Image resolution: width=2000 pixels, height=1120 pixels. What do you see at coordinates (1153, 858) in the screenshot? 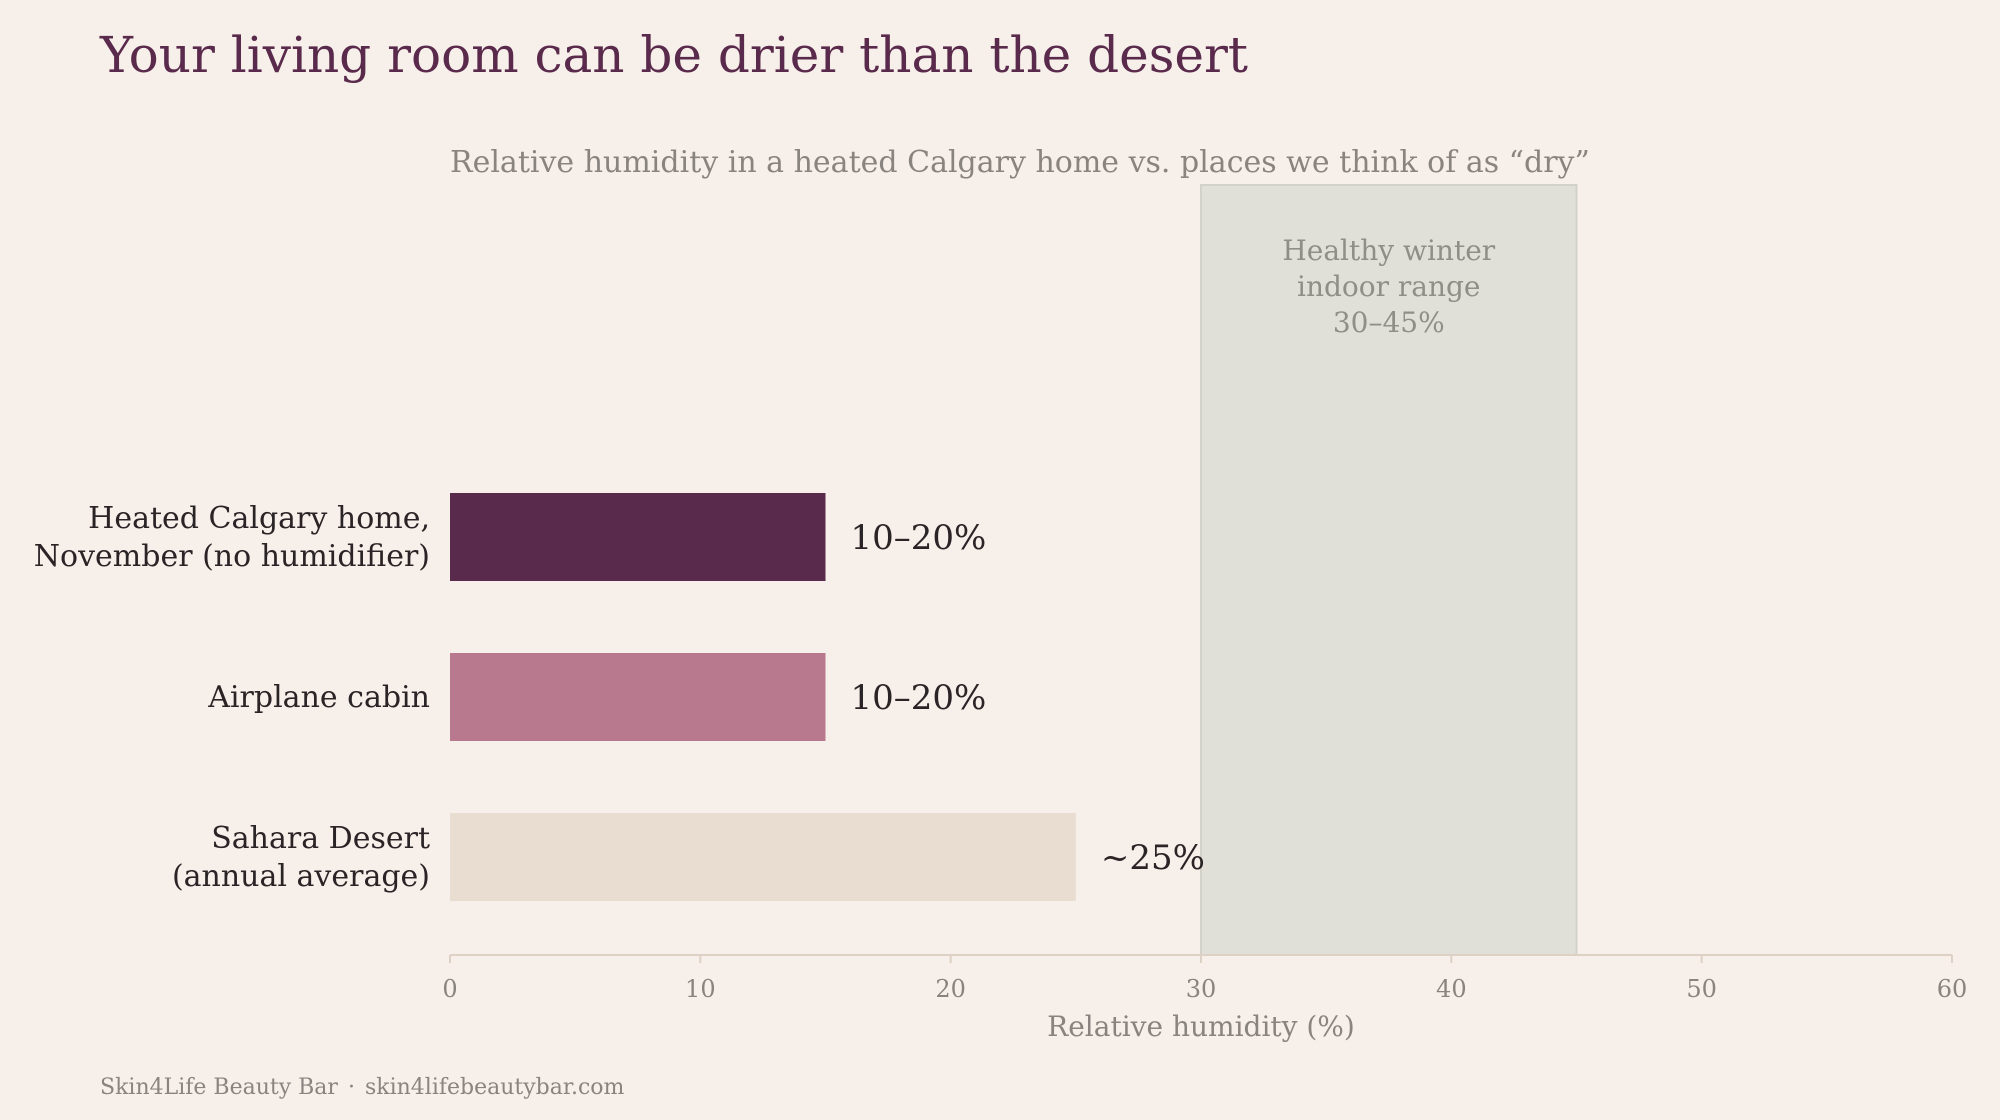
I see `bar-value-label: ~25%` at bounding box center [1153, 858].